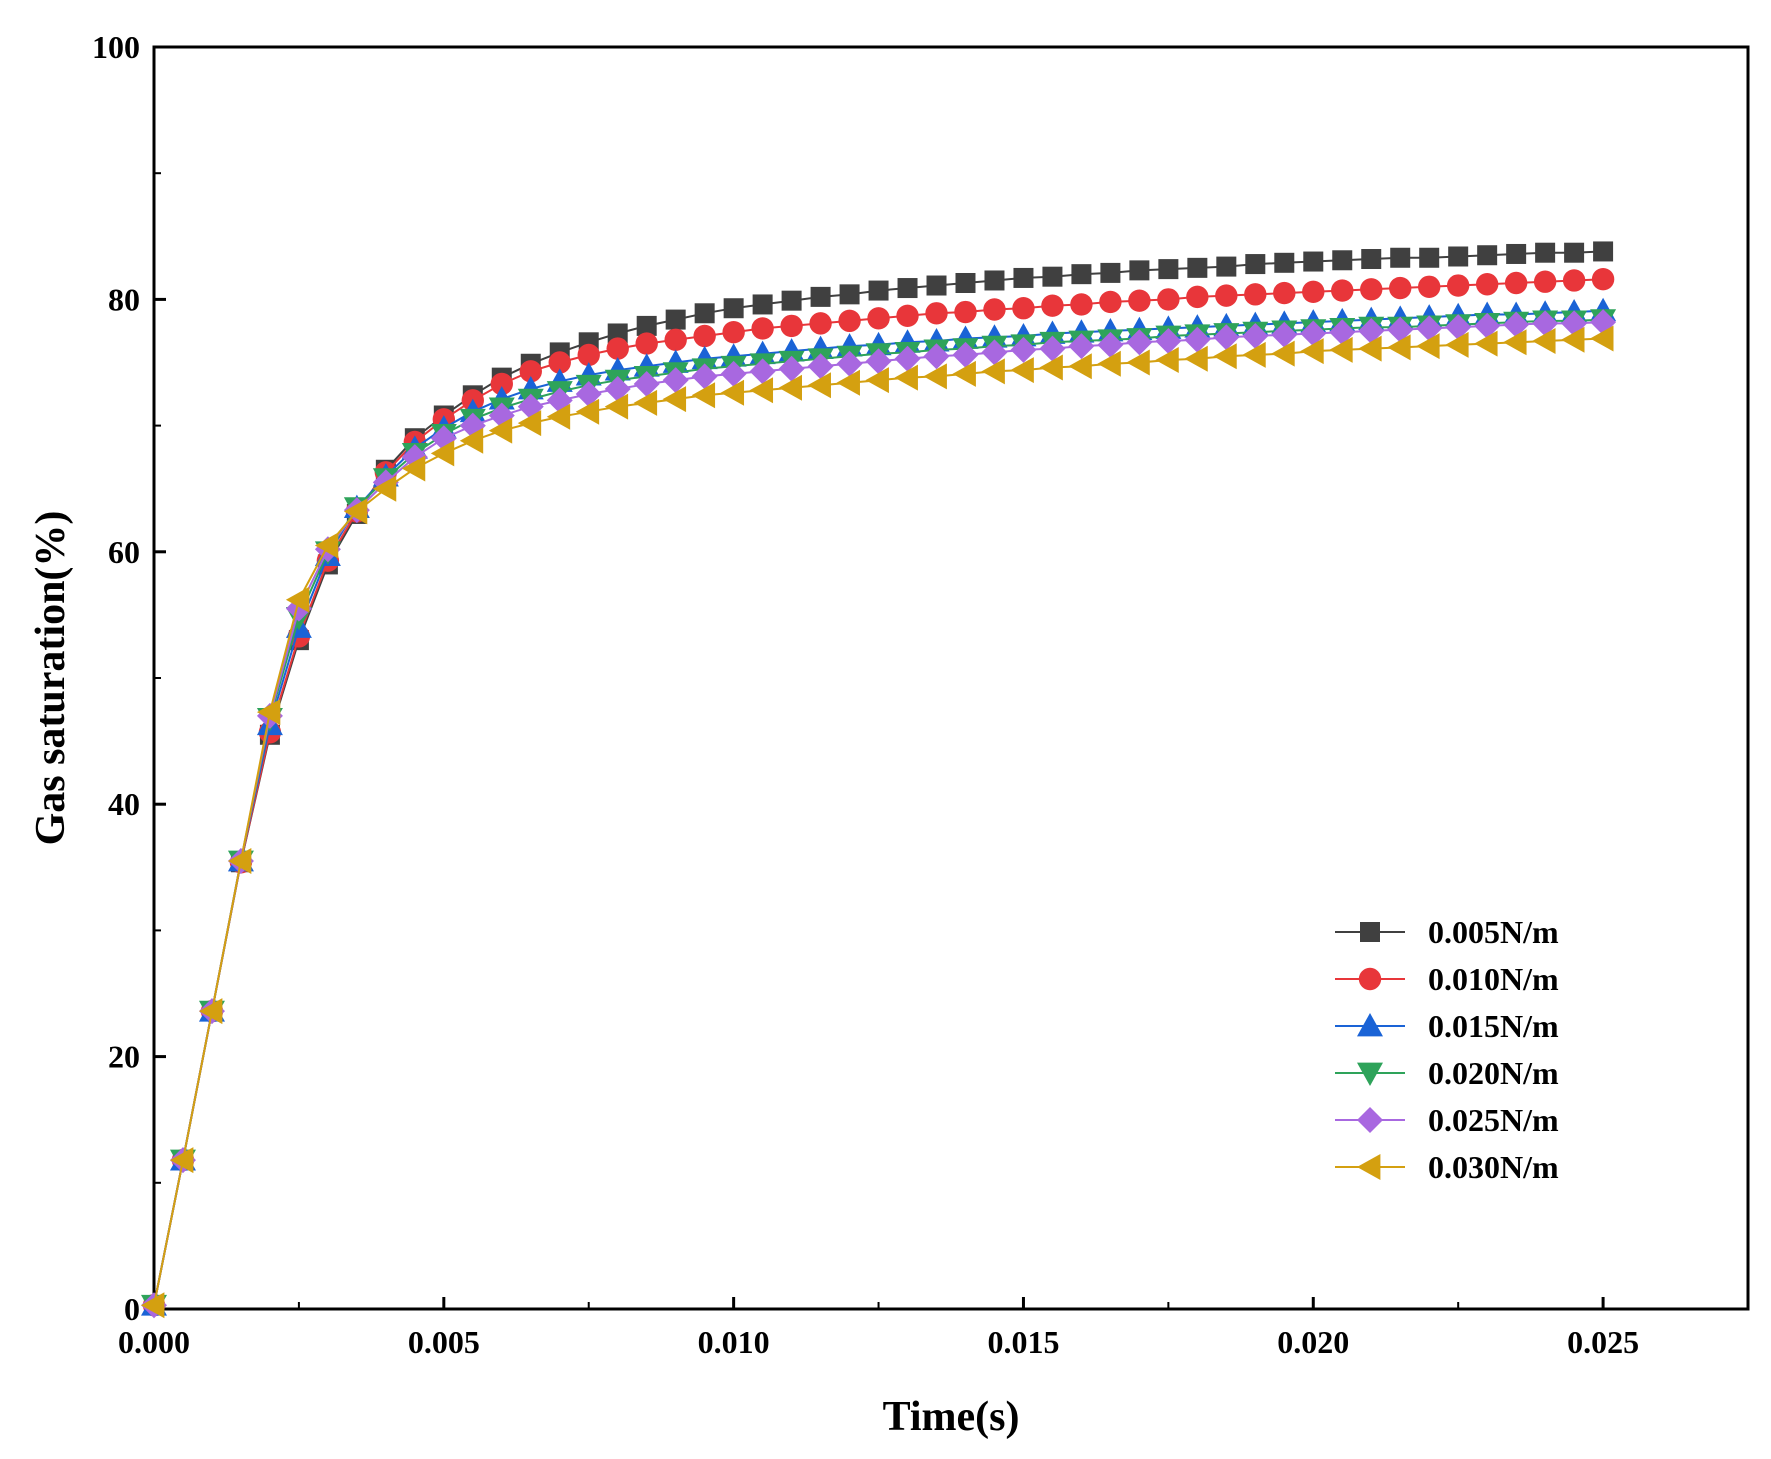 This screenshot has width=1771, height=1459. Describe the element at coordinates (1447, 1073) in the screenshot. I see `legend-entry: 0.020N/m` at that location.